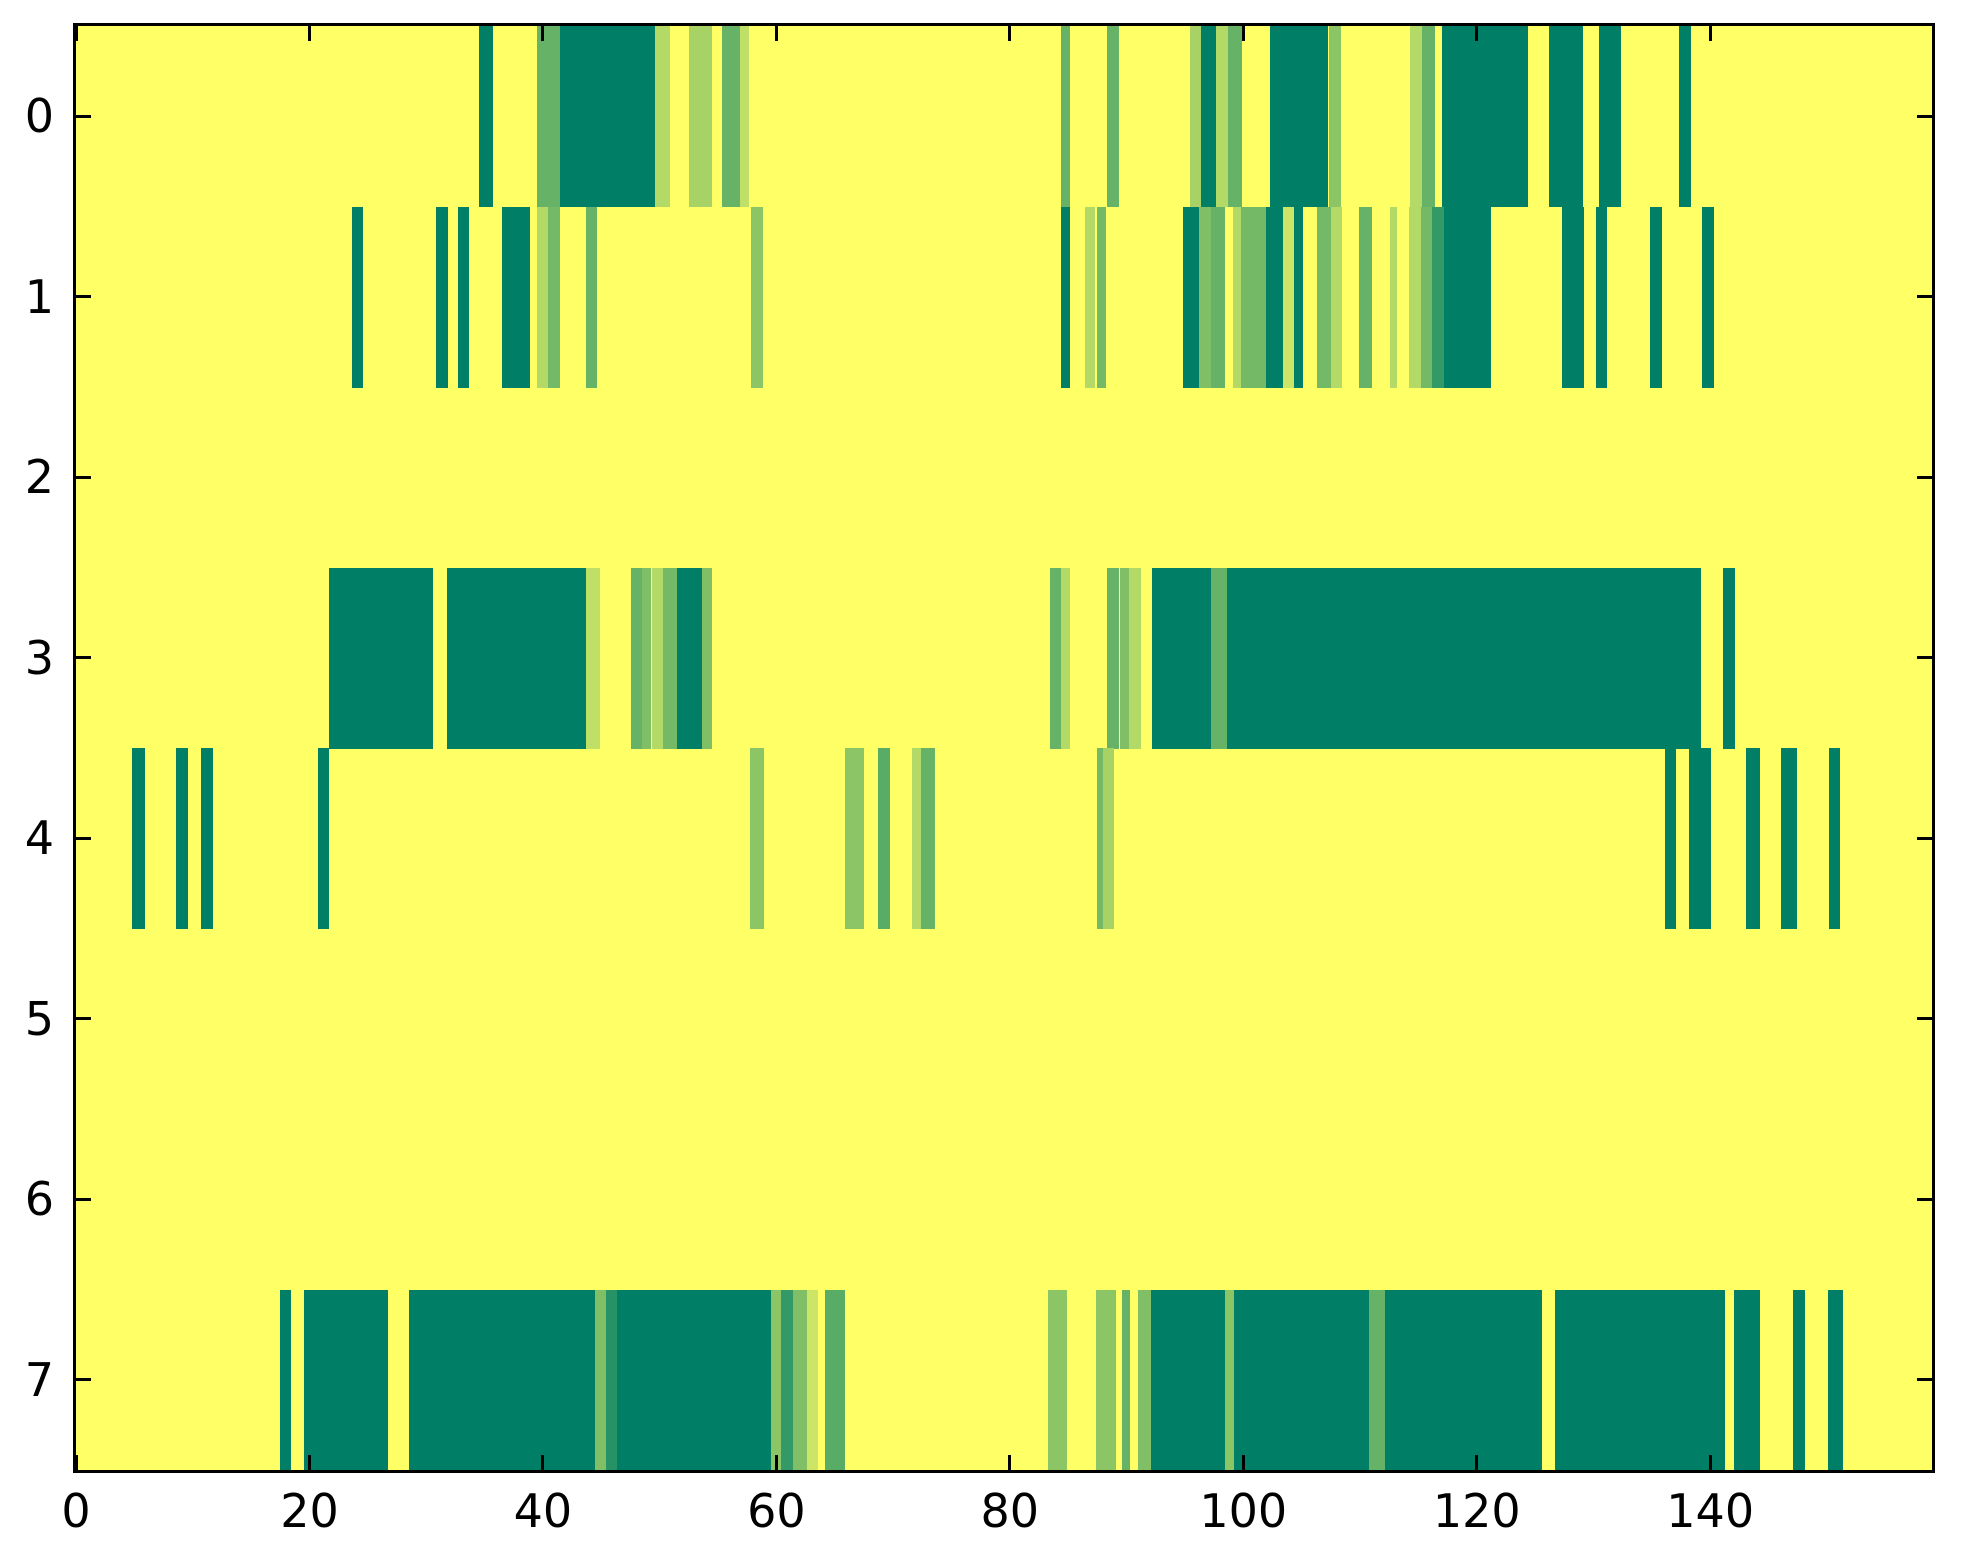  I want to click on y-tick-label: 4, so click(39, 838).